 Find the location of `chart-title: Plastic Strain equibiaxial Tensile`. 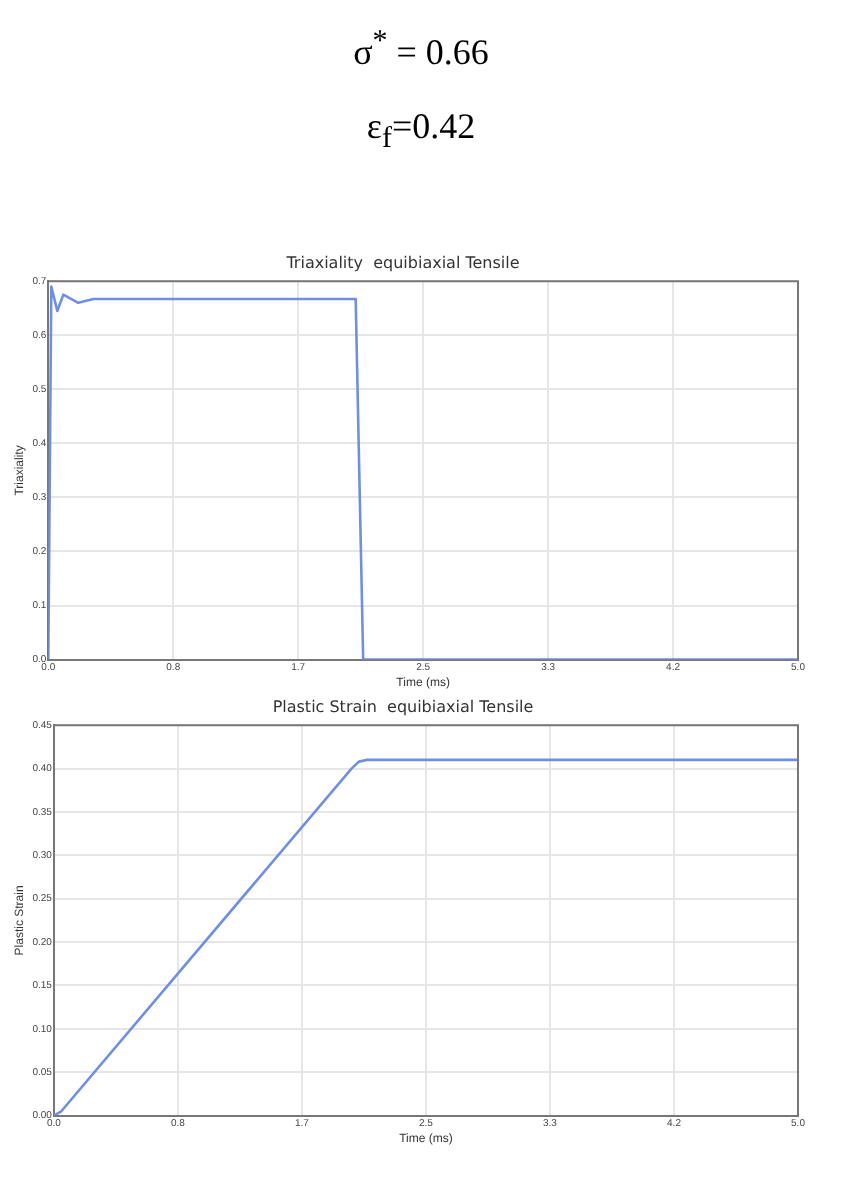

chart-title: Plastic Strain equibiaxial Tensile is located at coordinates (403, 706).